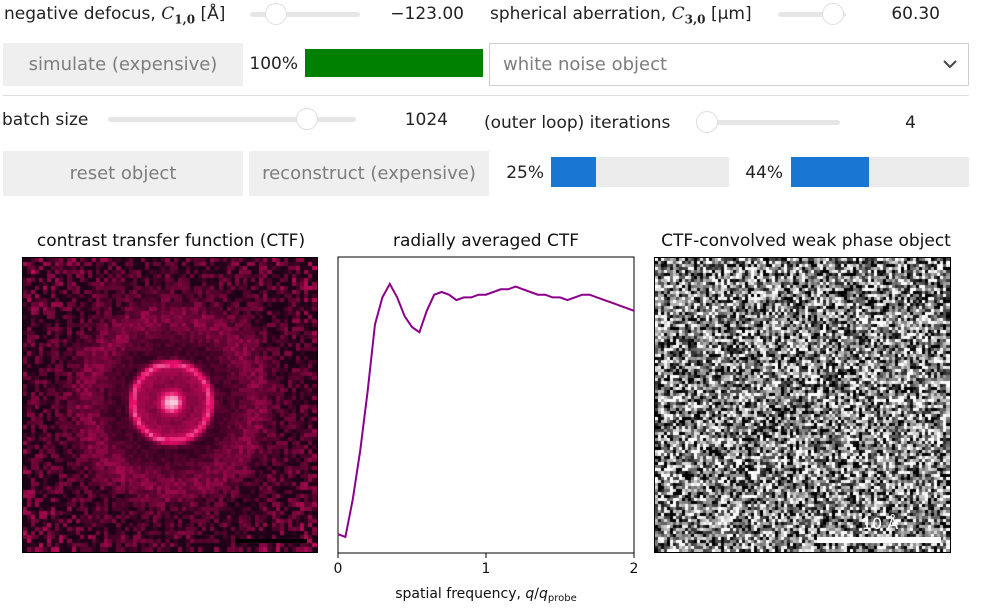 The image size is (983, 613). What do you see at coordinates (707, 122) in the screenshot?
I see `iterations-slider-thumb` at bounding box center [707, 122].